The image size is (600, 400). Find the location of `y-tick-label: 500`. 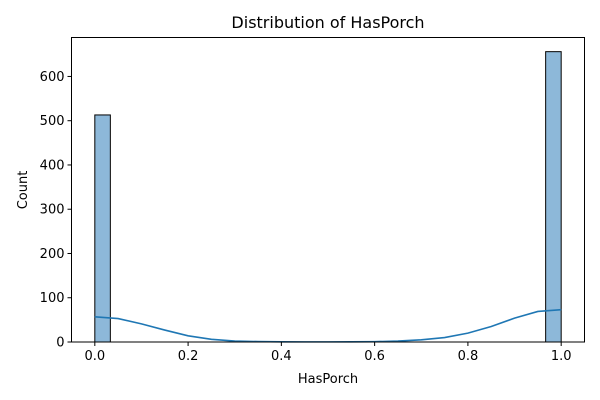

y-tick-label: 500 is located at coordinates (52, 121).